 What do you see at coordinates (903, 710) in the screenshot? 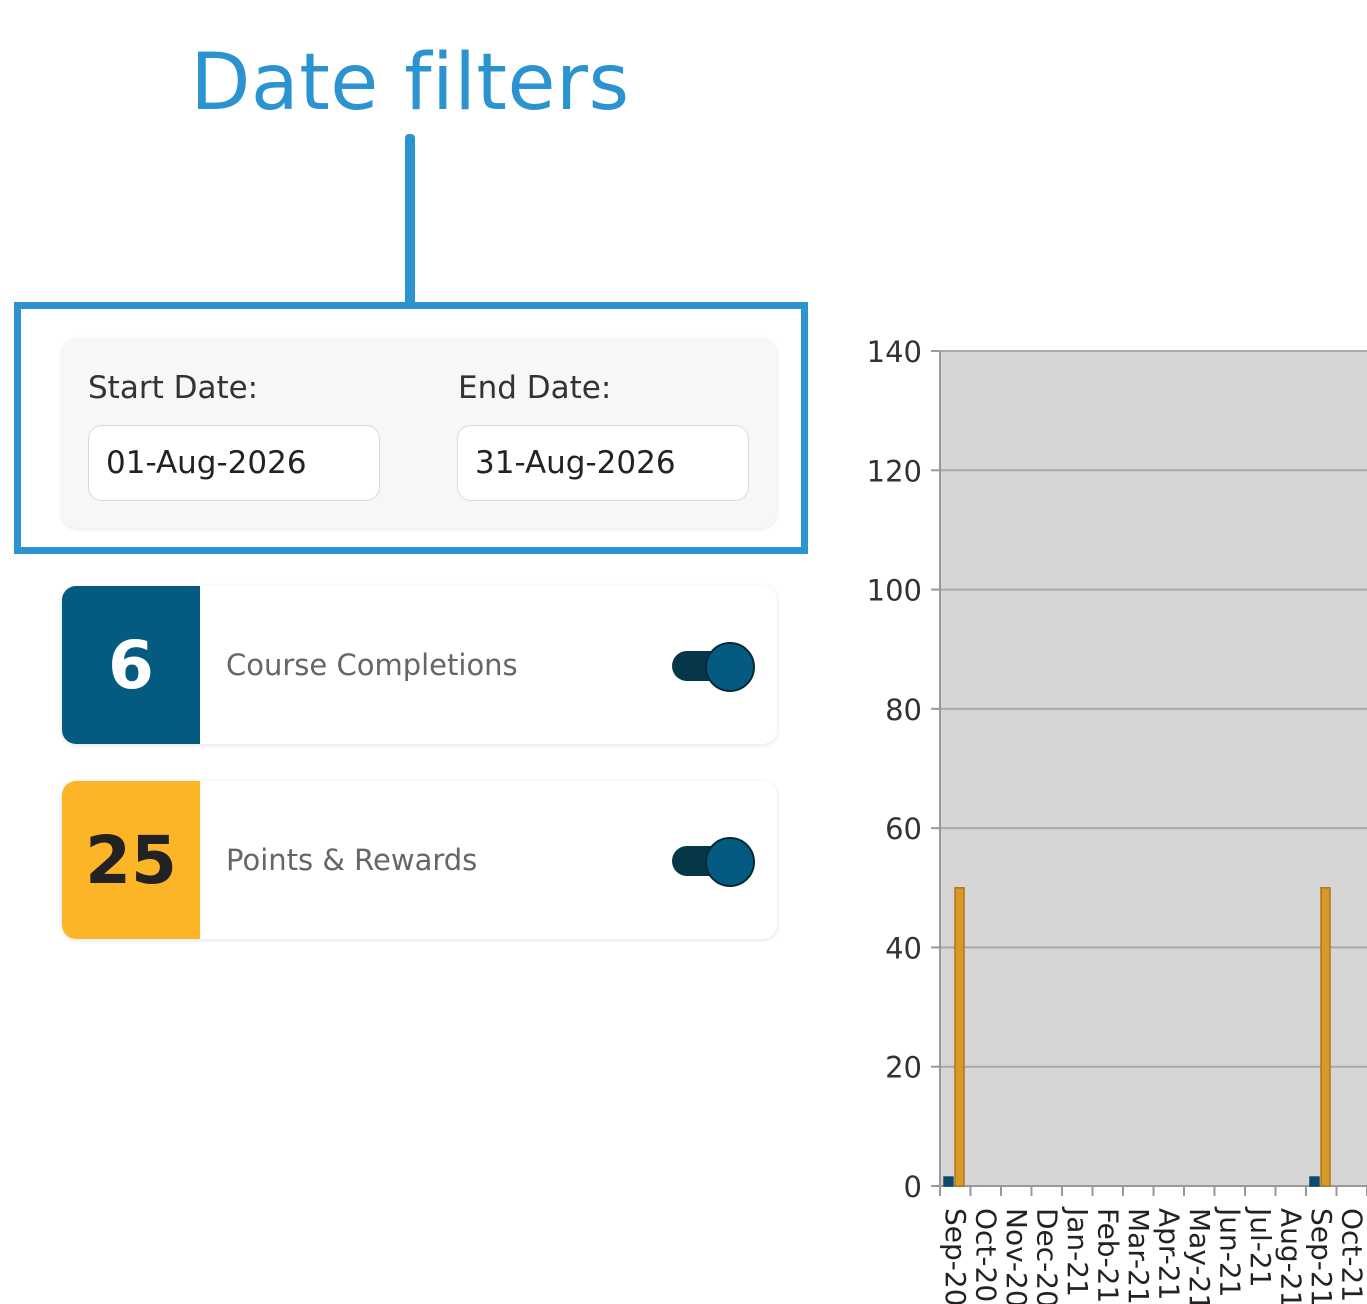
I see `y-tick-label: 80` at bounding box center [903, 710].